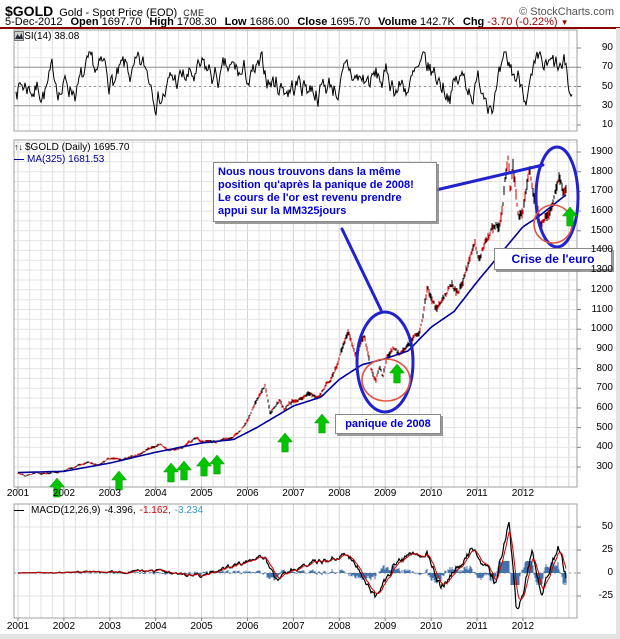 This screenshot has width=620, height=639. Describe the element at coordinates (618, 333) in the screenshot. I see `right-margin-strip` at that location.